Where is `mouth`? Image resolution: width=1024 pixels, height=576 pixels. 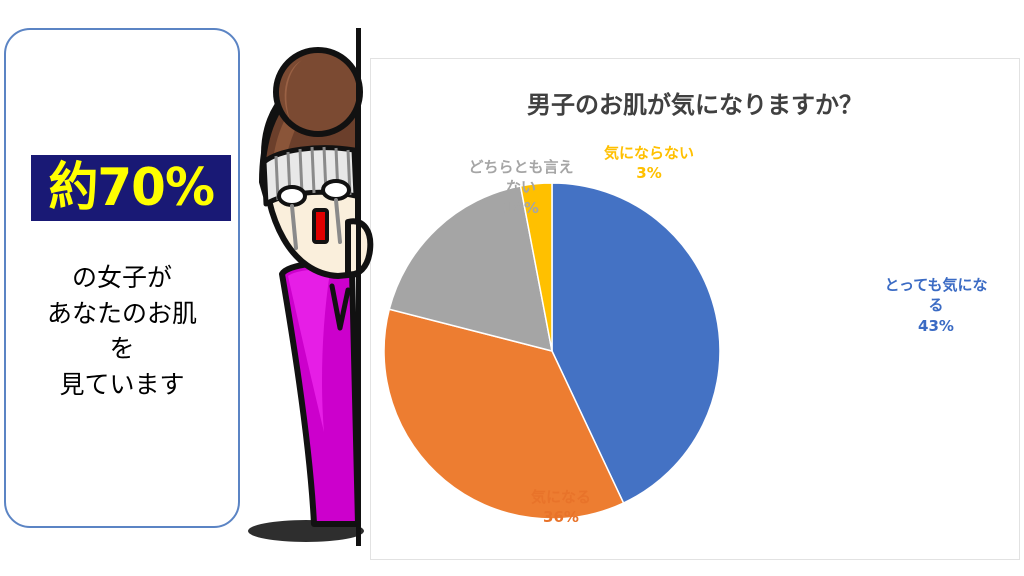 mouth is located at coordinates (320, 226).